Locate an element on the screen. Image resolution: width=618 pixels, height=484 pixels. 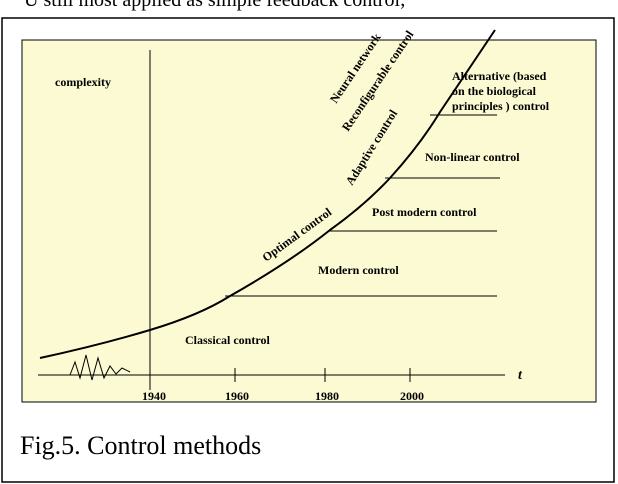
year-label: 1940 is located at coordinates (154, 396).